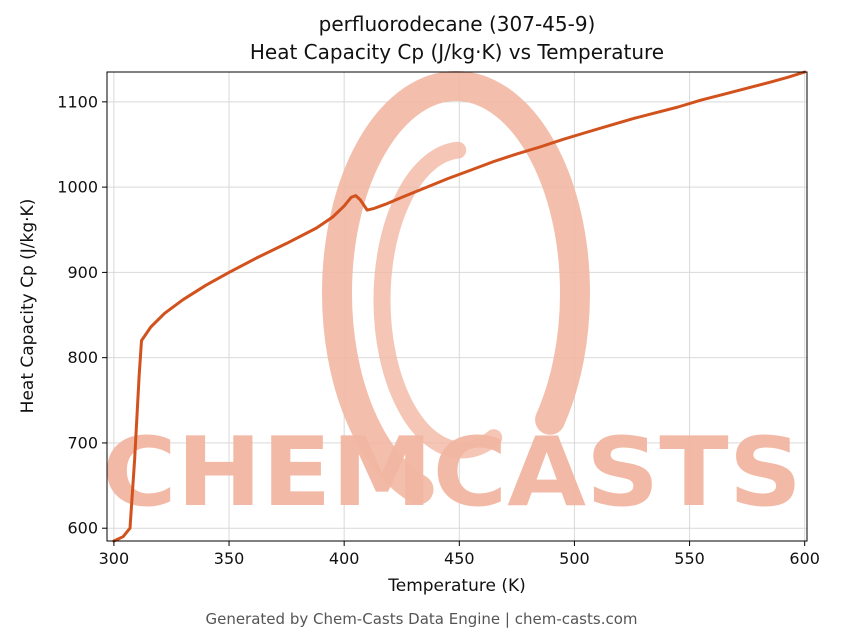 The height and width of the screenshot is (644, 843). What do you see at coordinates (344, 558) in the screenshot?
I see `x-tick-label: 400` at bounding box center [344, 558].